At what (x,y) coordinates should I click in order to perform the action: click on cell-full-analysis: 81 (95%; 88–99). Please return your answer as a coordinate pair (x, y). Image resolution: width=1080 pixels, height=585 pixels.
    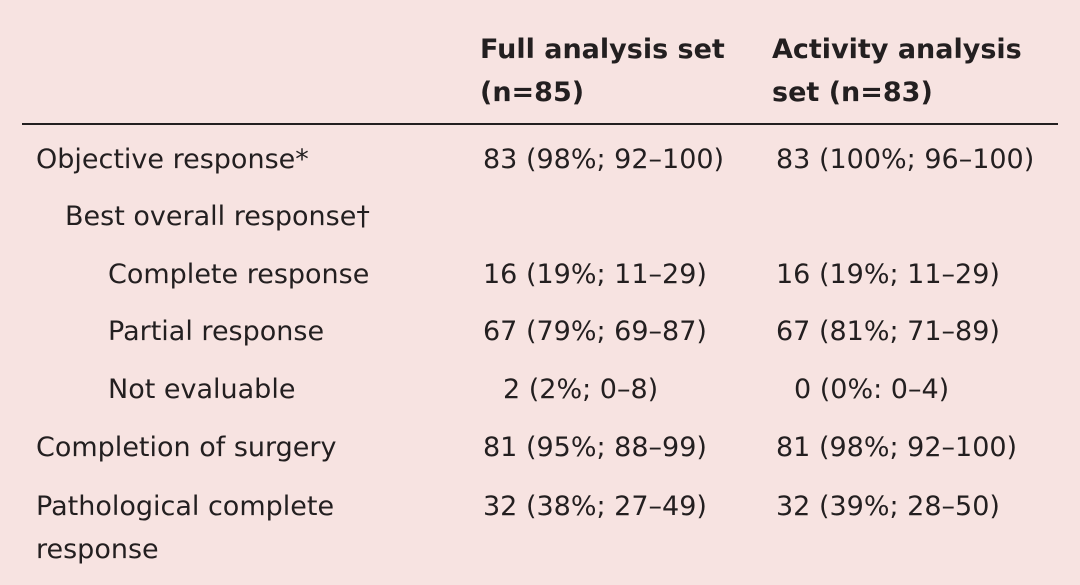
    Looking at the image, I should click on (595, 447).